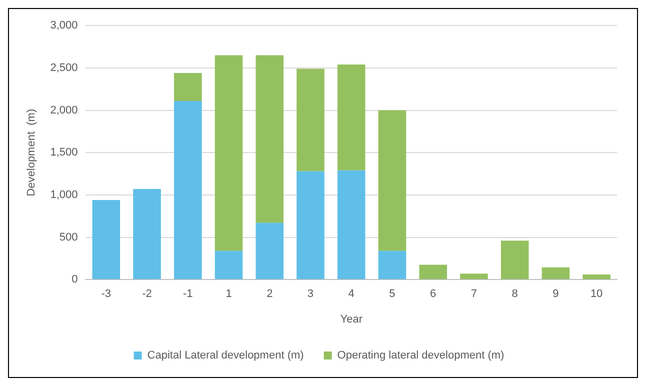 The height and width of the screenshot is (386, 646). I want to click on y-tick-label: 500, so click(68, 237).